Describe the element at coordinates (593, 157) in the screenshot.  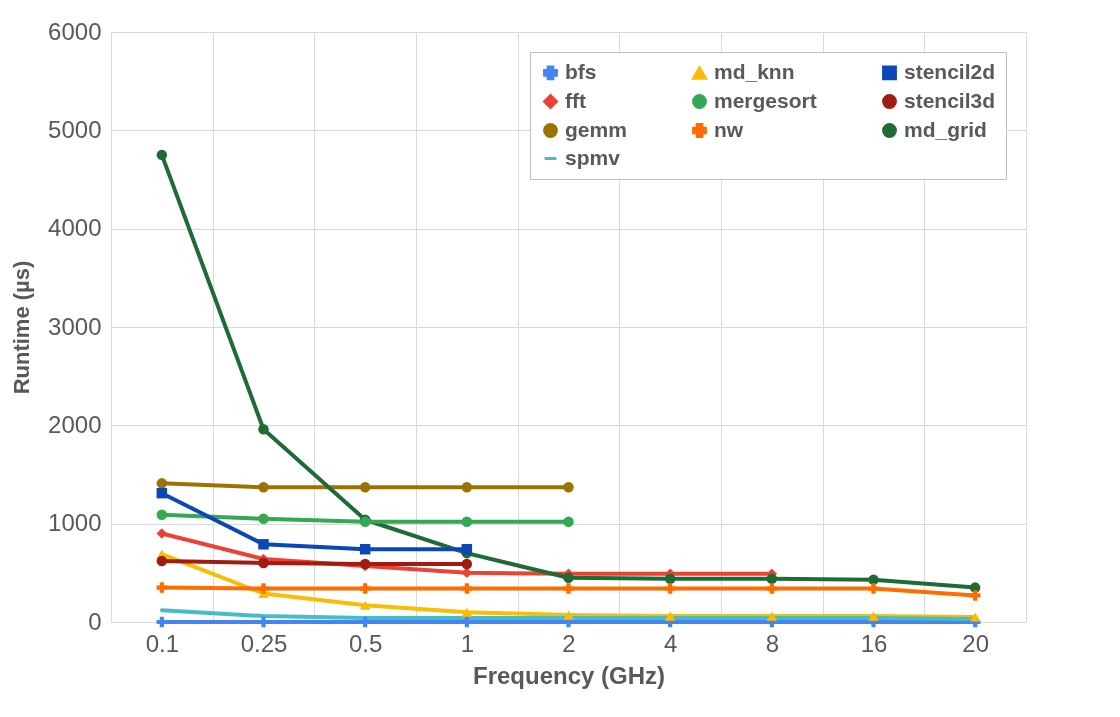
I see `legend-label: spmv` at that location.